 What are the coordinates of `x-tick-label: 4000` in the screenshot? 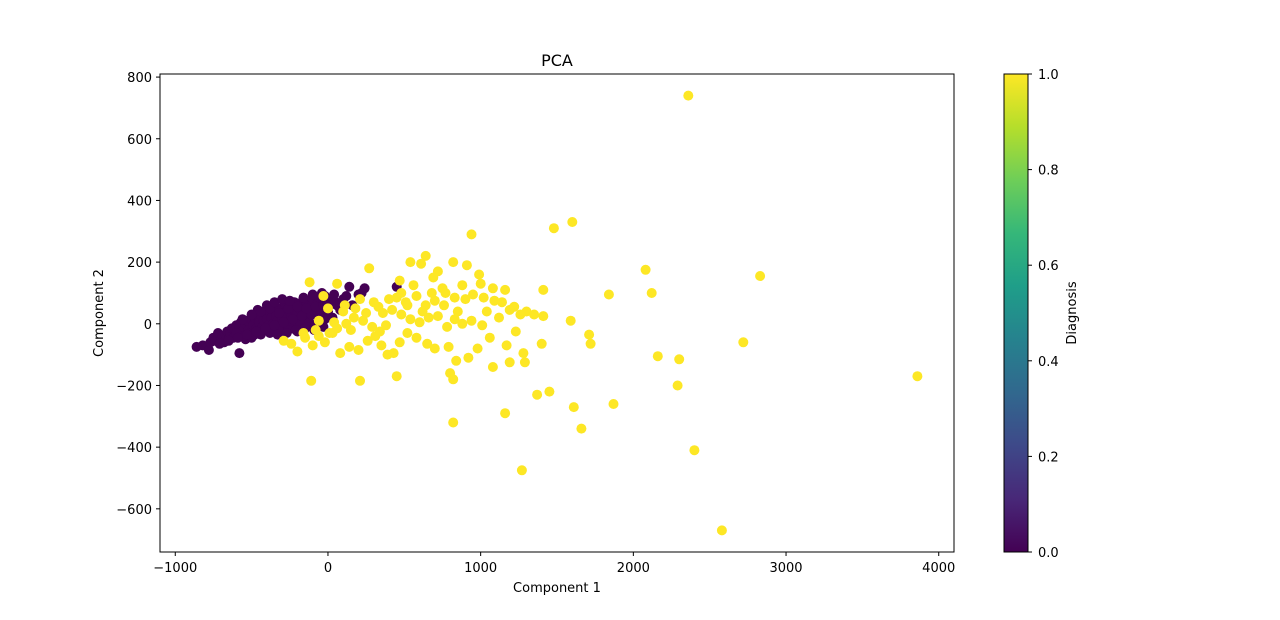 It's located at (938, 568).